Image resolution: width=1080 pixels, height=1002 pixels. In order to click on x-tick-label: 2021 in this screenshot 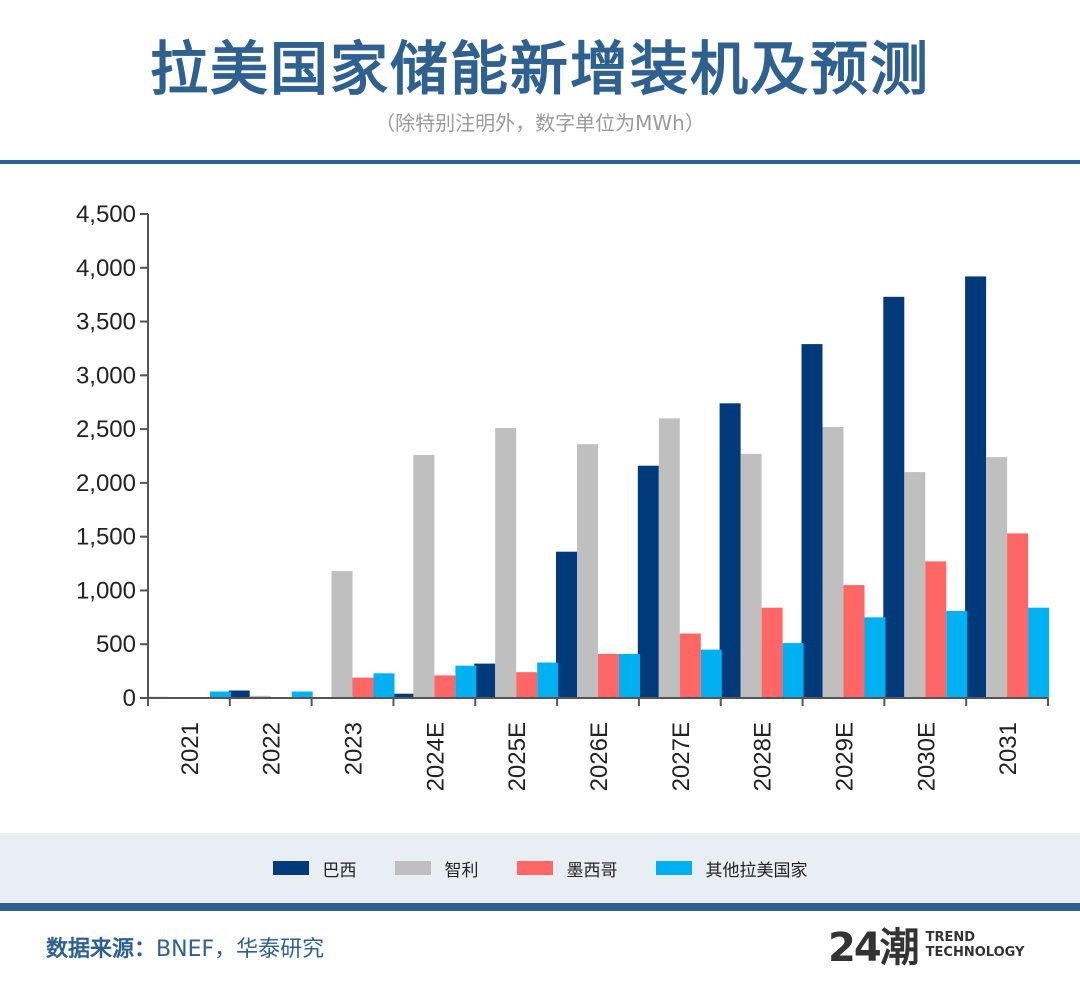, I will do `click(190, 748)`.